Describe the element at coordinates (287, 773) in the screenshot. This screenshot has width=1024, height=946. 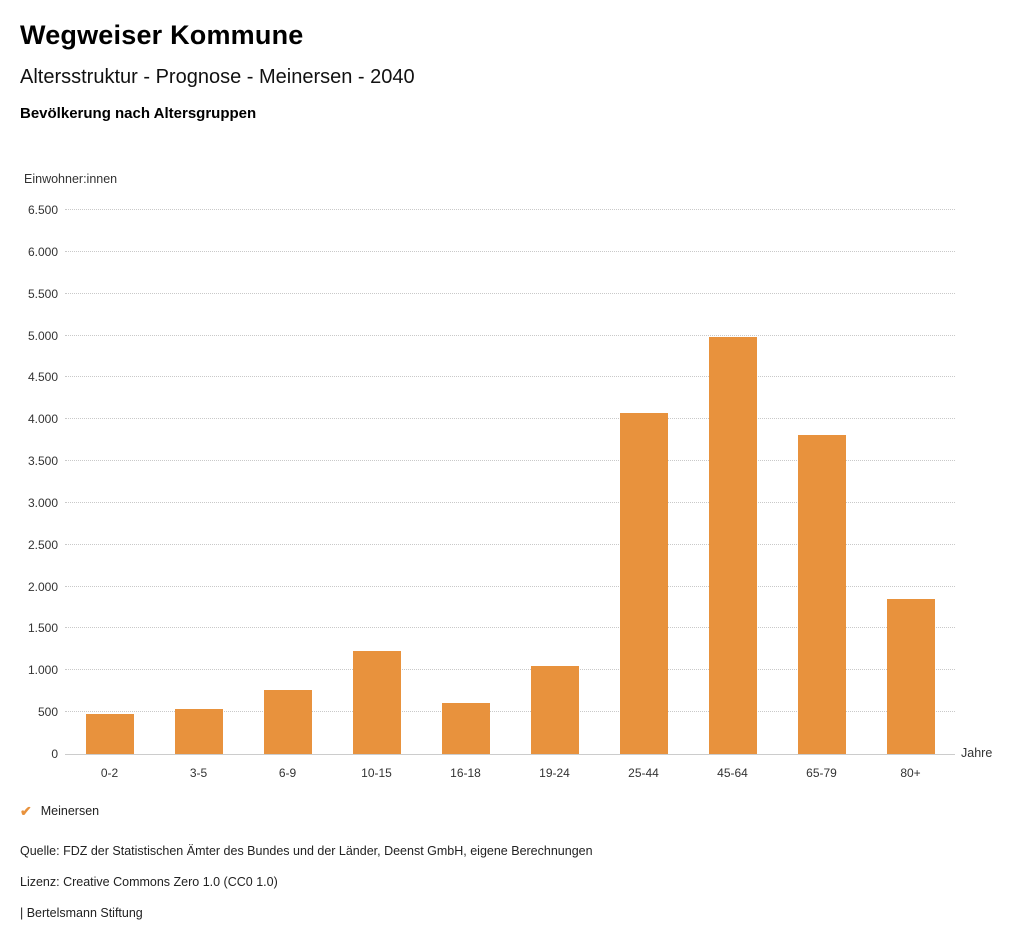
I see `x-tick-label: 6-9` at that location.